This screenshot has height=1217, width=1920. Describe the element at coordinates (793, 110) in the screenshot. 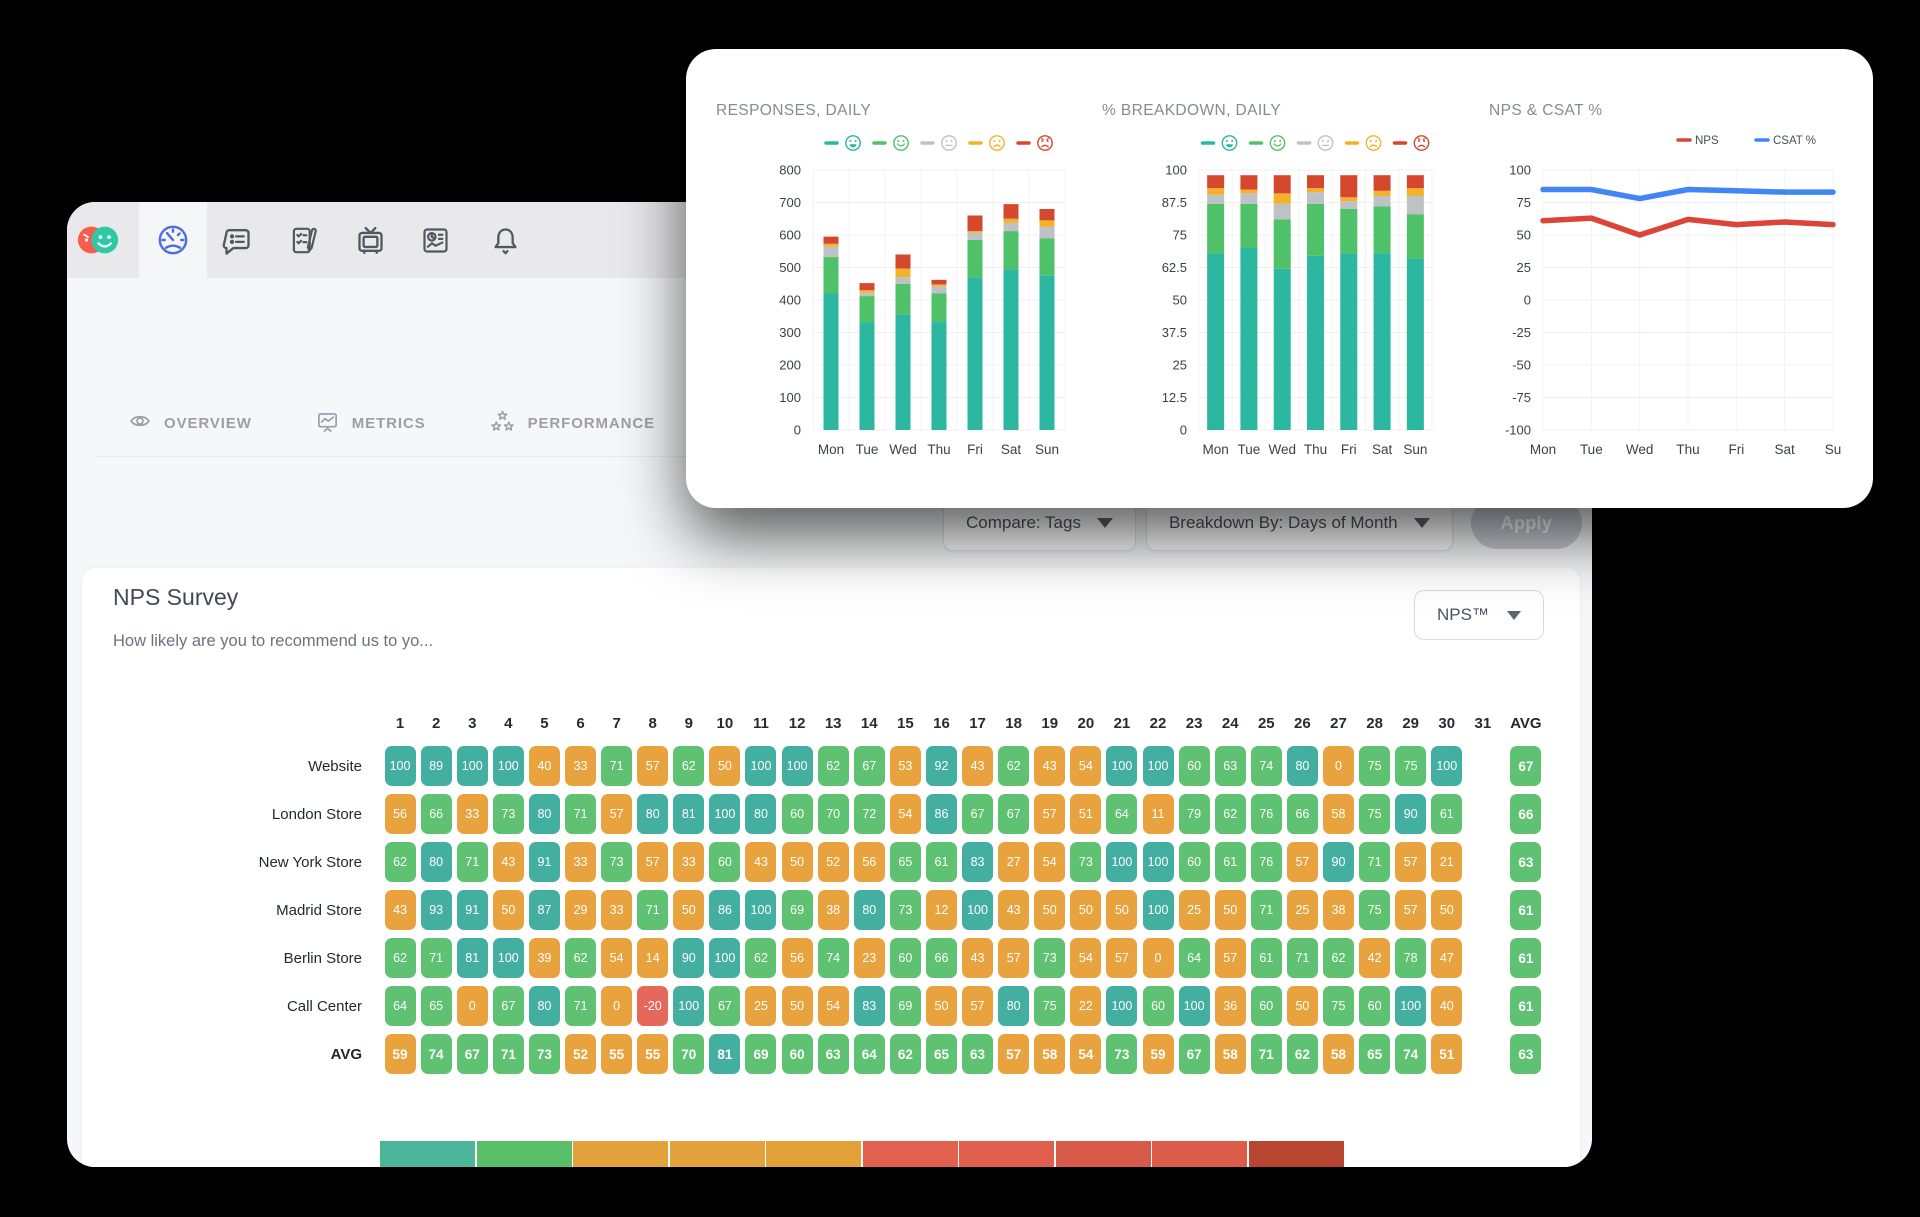

I see `svg-text: RESPONSES, DAILY` at that location.